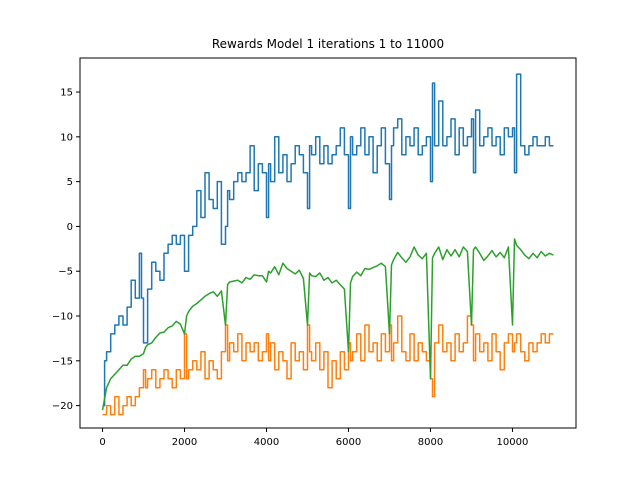 The width and height of the screenshot is (640, 480). Describe the element at coordinates (62, 317) in the screenshot. I see `y-tick-label: −10` at that location.